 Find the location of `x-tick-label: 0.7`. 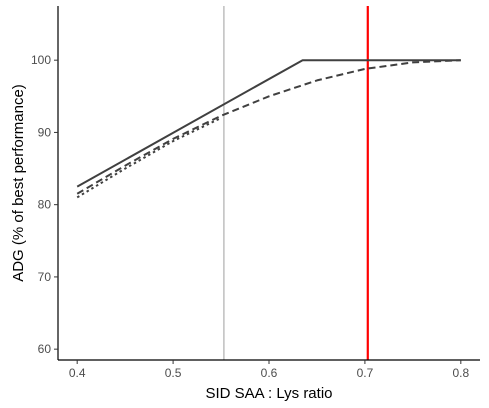

x-tick-label: 0.7 is located at coordinates (365, 373).